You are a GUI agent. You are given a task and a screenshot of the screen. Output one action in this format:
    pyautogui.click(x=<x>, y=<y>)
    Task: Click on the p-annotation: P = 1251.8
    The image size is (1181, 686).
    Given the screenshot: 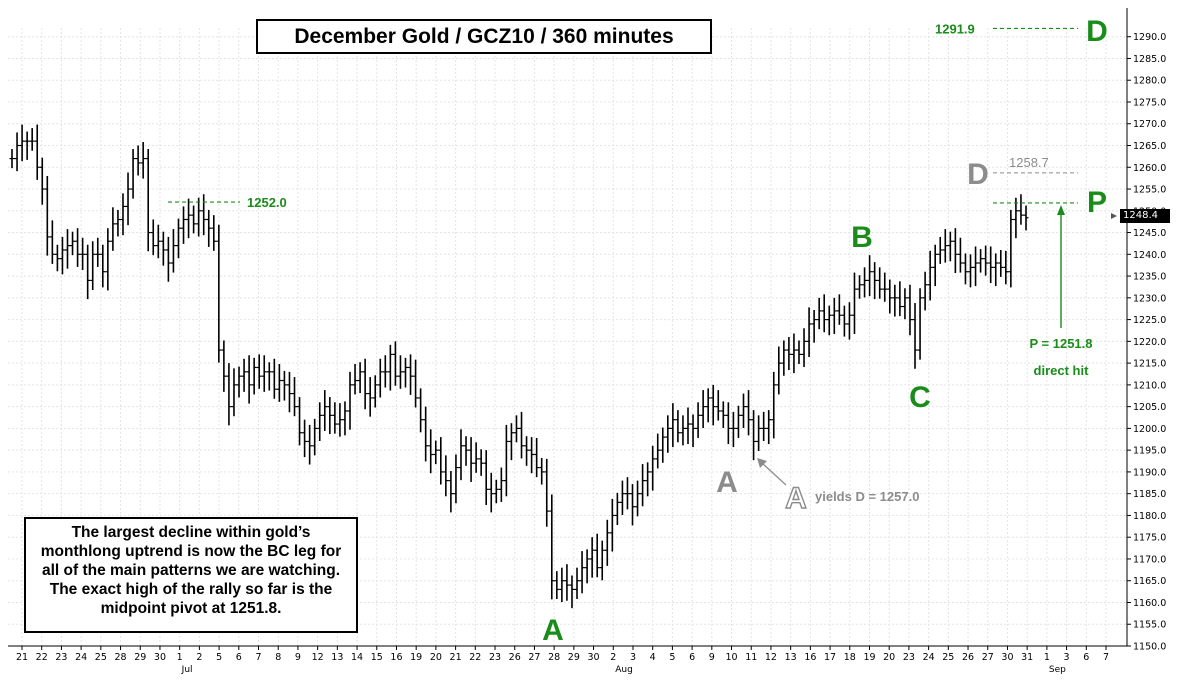 What is the action you would take?
    pyautogui.click(x=1060, y=343)
    